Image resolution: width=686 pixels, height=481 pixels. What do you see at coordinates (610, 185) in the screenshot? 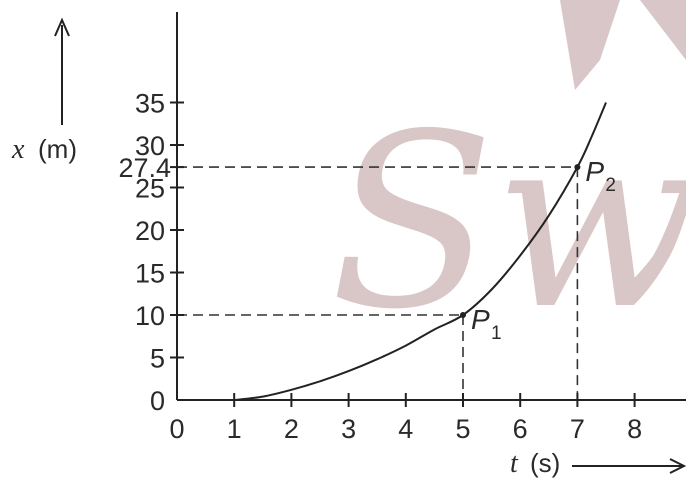
I see `point-sub-p2: 2` at bounding box center [610, 185].